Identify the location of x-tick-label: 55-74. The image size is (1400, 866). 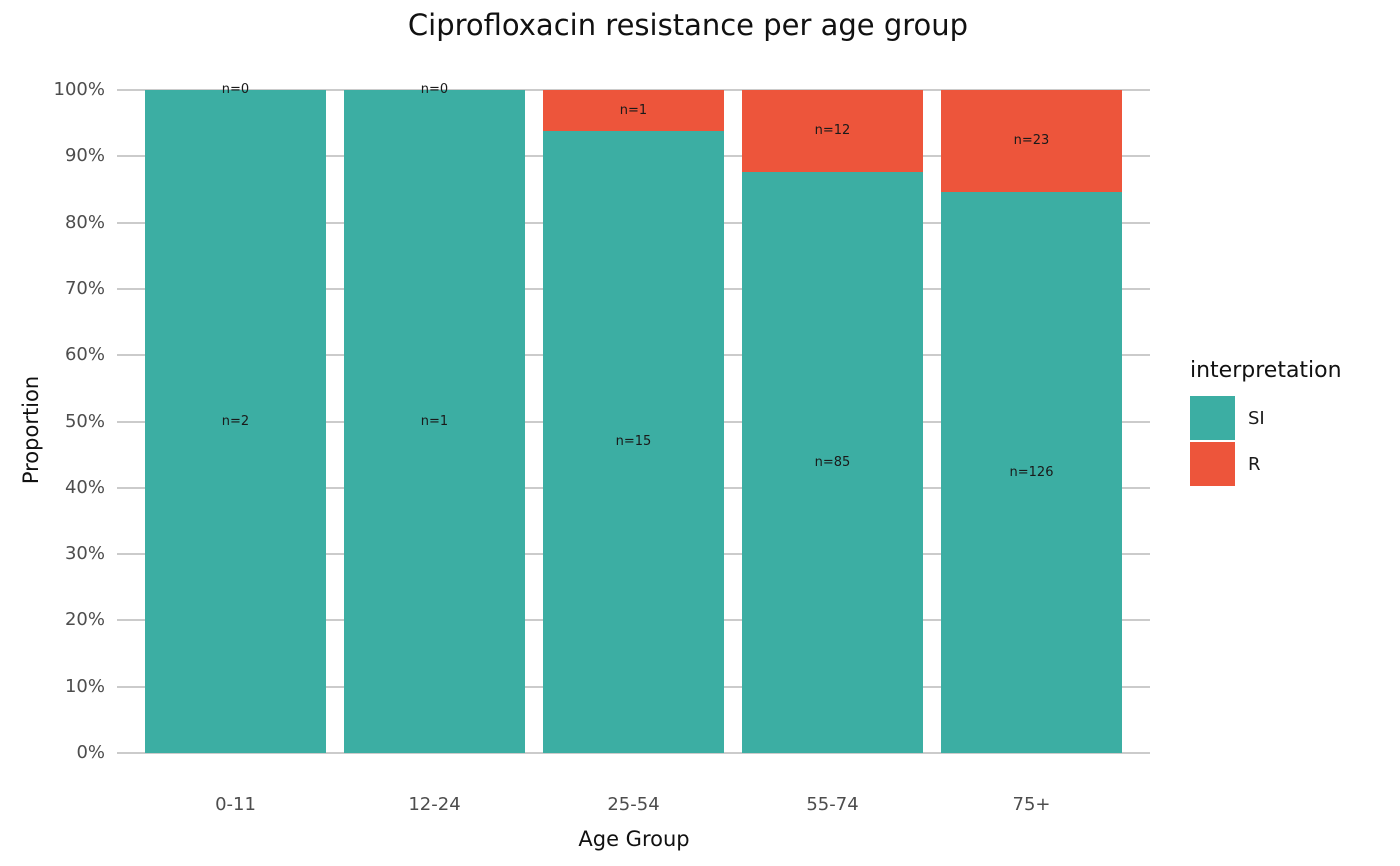
(832, 804).